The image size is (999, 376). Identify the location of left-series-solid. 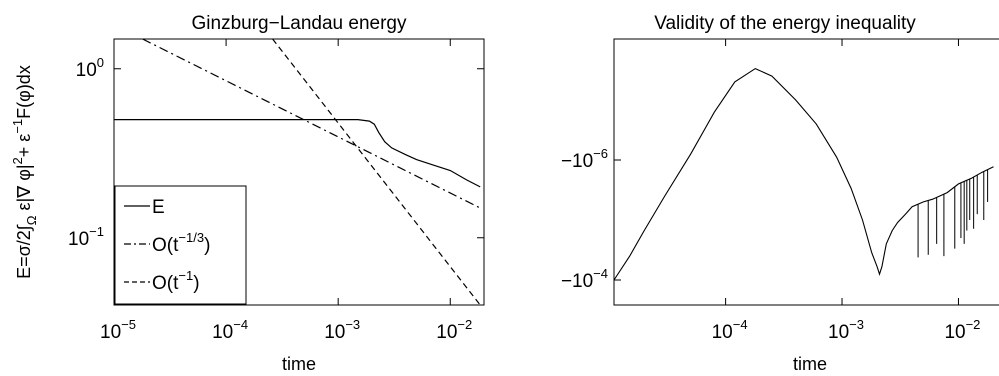
(297, 153).